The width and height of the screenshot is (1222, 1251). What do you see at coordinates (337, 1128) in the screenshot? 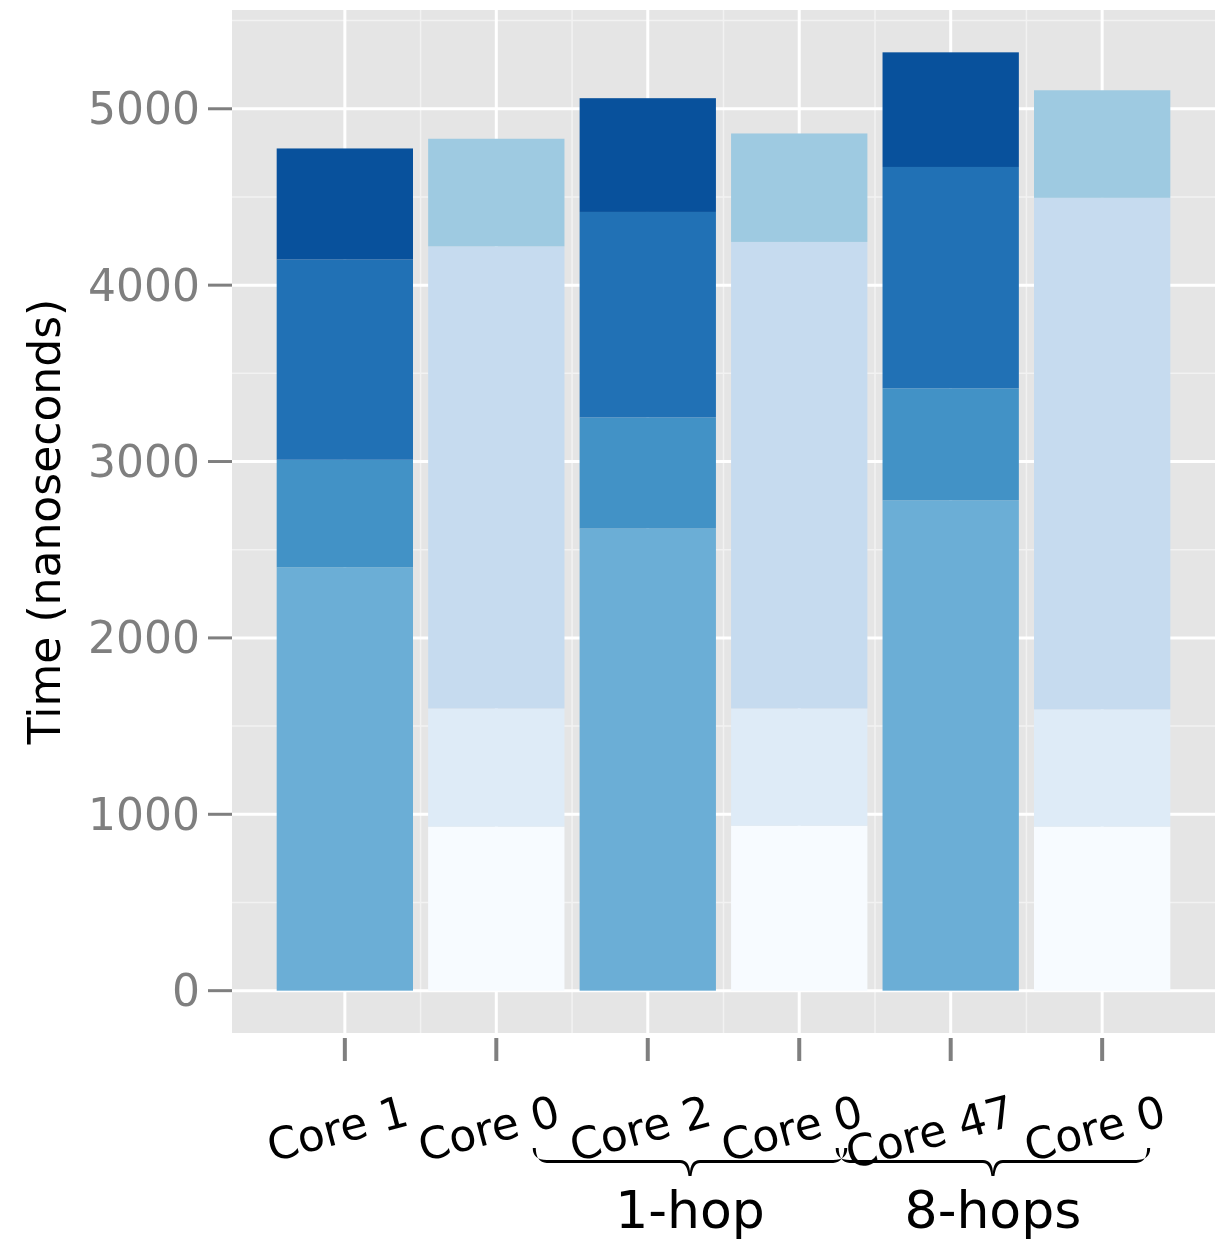
I see `x-tick-label: Core 1` at bounding box center [337, 1128].